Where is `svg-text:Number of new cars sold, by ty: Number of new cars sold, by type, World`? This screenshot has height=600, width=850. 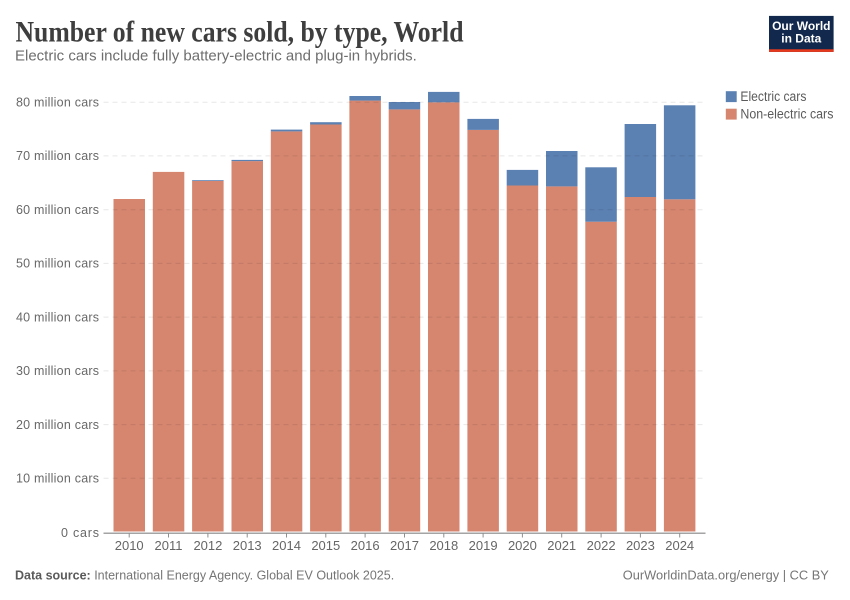
svg-text:Number of new cars sold, by ty: Number of new cars sold, by type, World is located at coordinates (240, 32).